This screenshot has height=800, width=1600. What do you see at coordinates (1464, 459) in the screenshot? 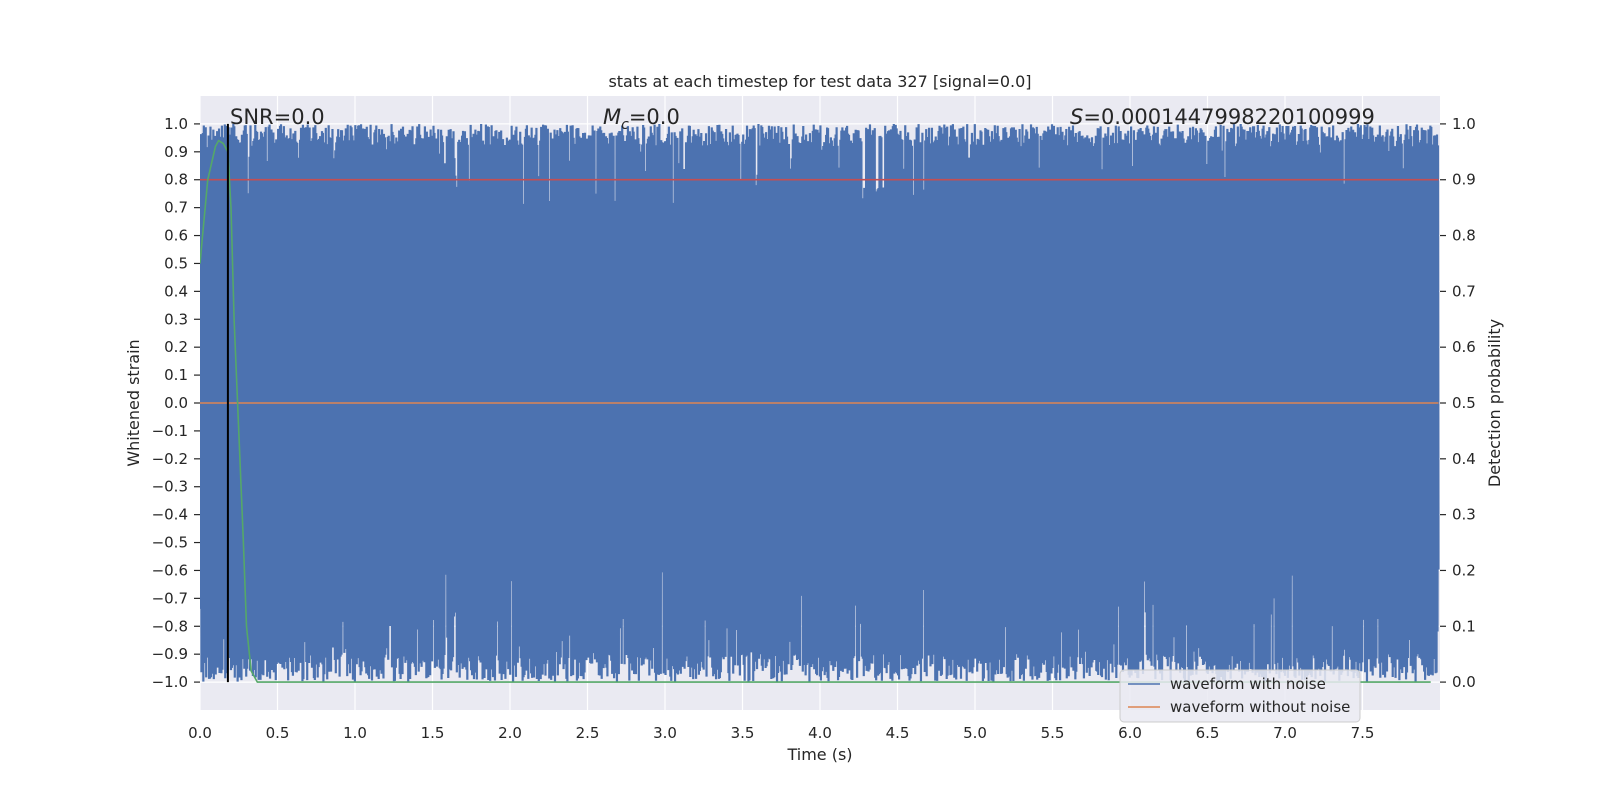
I see `y2-tick-label: 0.4` at bounding box center [1464, 459].